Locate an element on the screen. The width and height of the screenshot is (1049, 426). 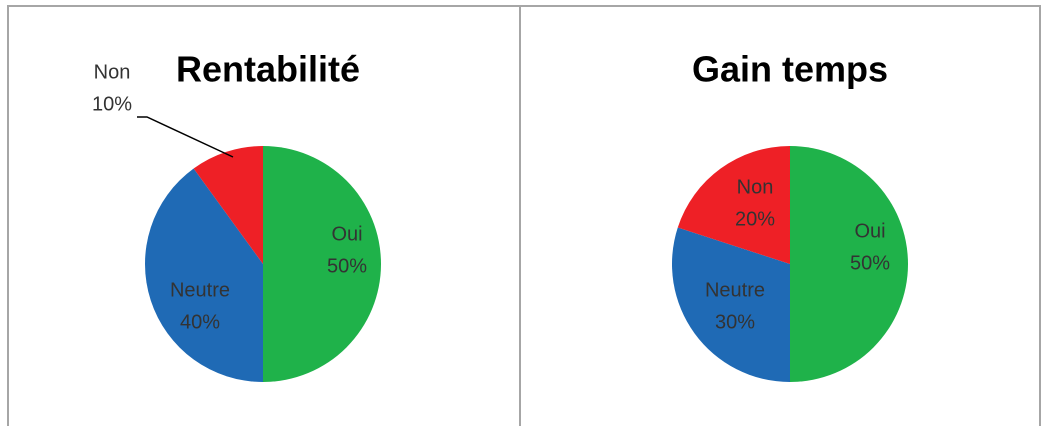
slice-value-label: 40% is located at coordinates (200, 322).